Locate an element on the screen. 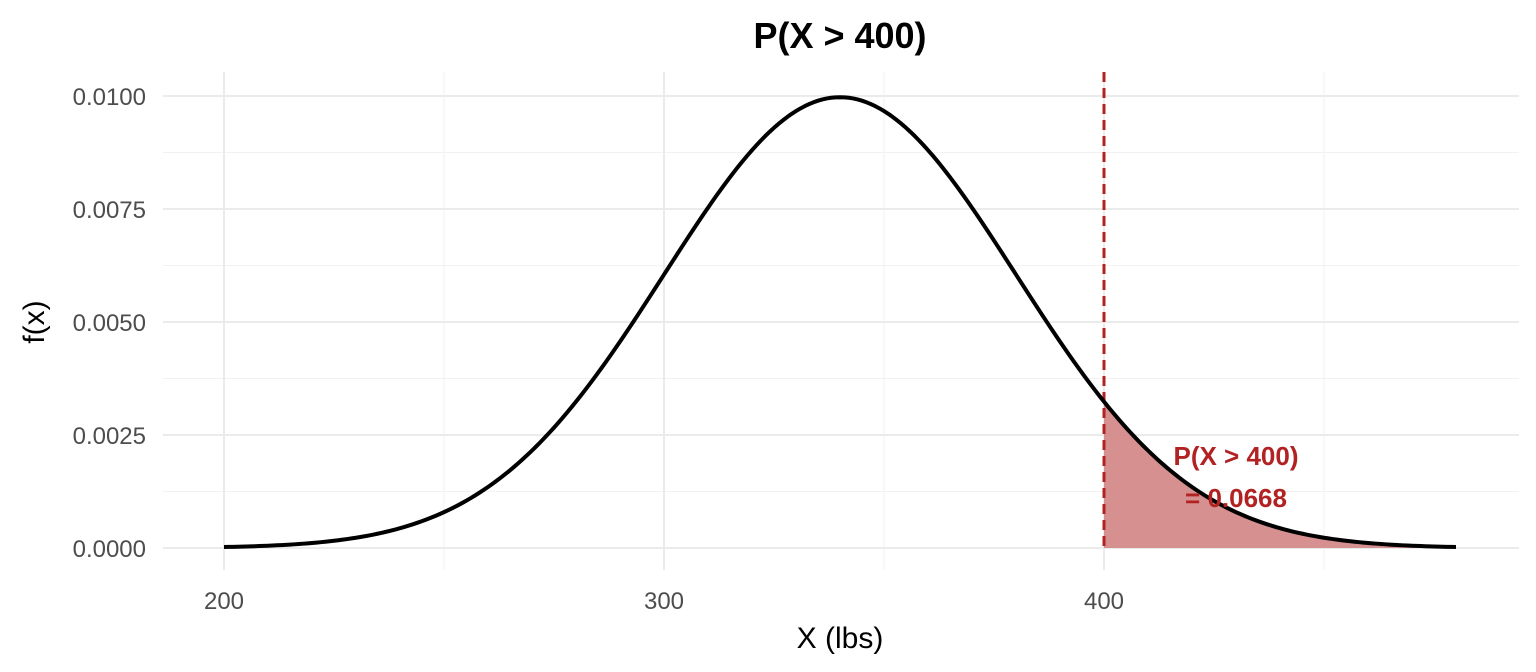 Image resolution: width=1536 pixels, height=672 pixels. y-tick-label: 0.0050 is located at coordinates (109, 323).